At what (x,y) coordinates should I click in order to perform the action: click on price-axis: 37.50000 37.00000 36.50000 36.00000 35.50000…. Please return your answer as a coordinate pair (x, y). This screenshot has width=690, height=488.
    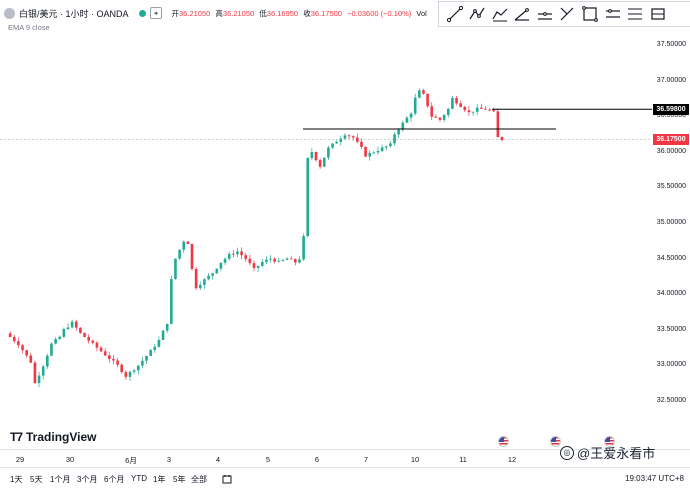
    Looking at the image, I should click on (664, 240).